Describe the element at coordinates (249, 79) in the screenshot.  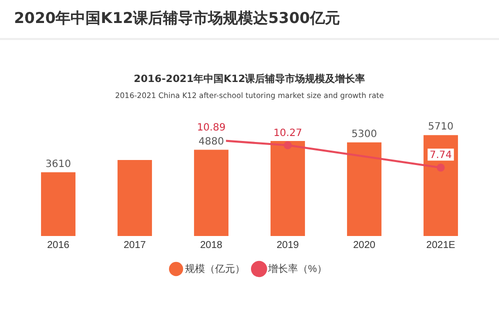
I see `chart-subtitle: 2016-2021年中国K12课后辅导市场规模及增长率` at that location.